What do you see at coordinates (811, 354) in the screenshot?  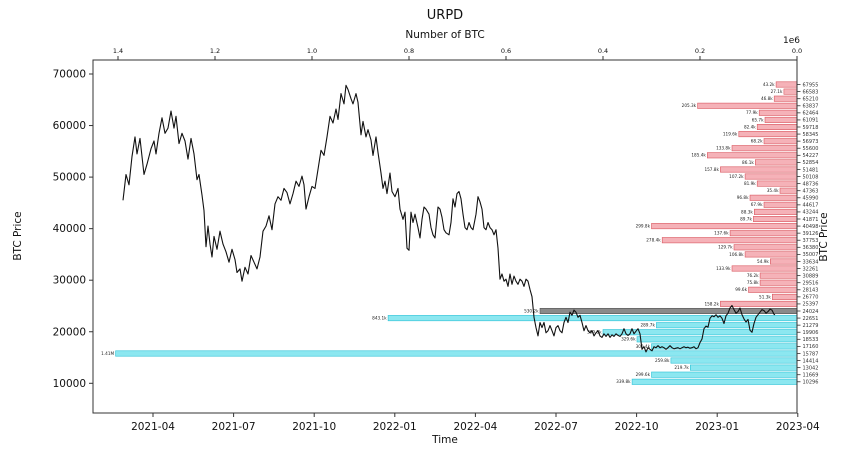 I see `right-axis-price-label: 15787` at bounding box center [811, 354].